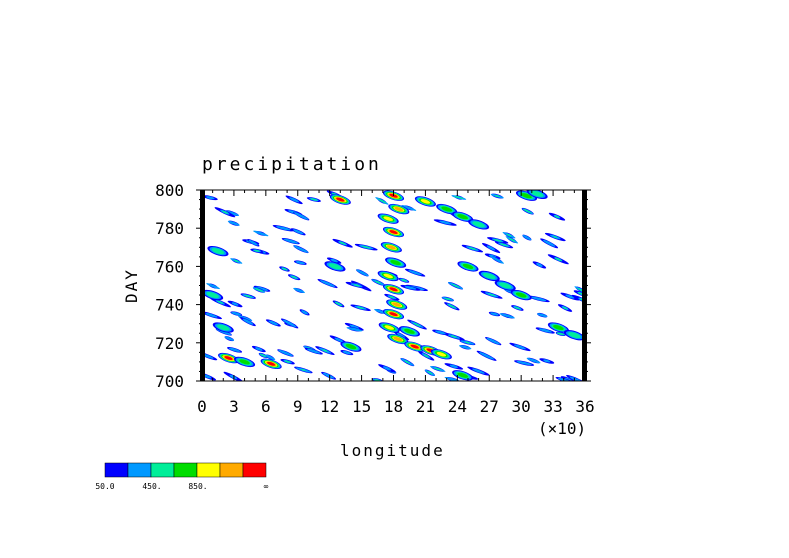 The width and height of the screenshot is (789, 558). Describe the element at coordinates (151, 486) in the screenshot. I see `colorbar-label: 450.` at that location.